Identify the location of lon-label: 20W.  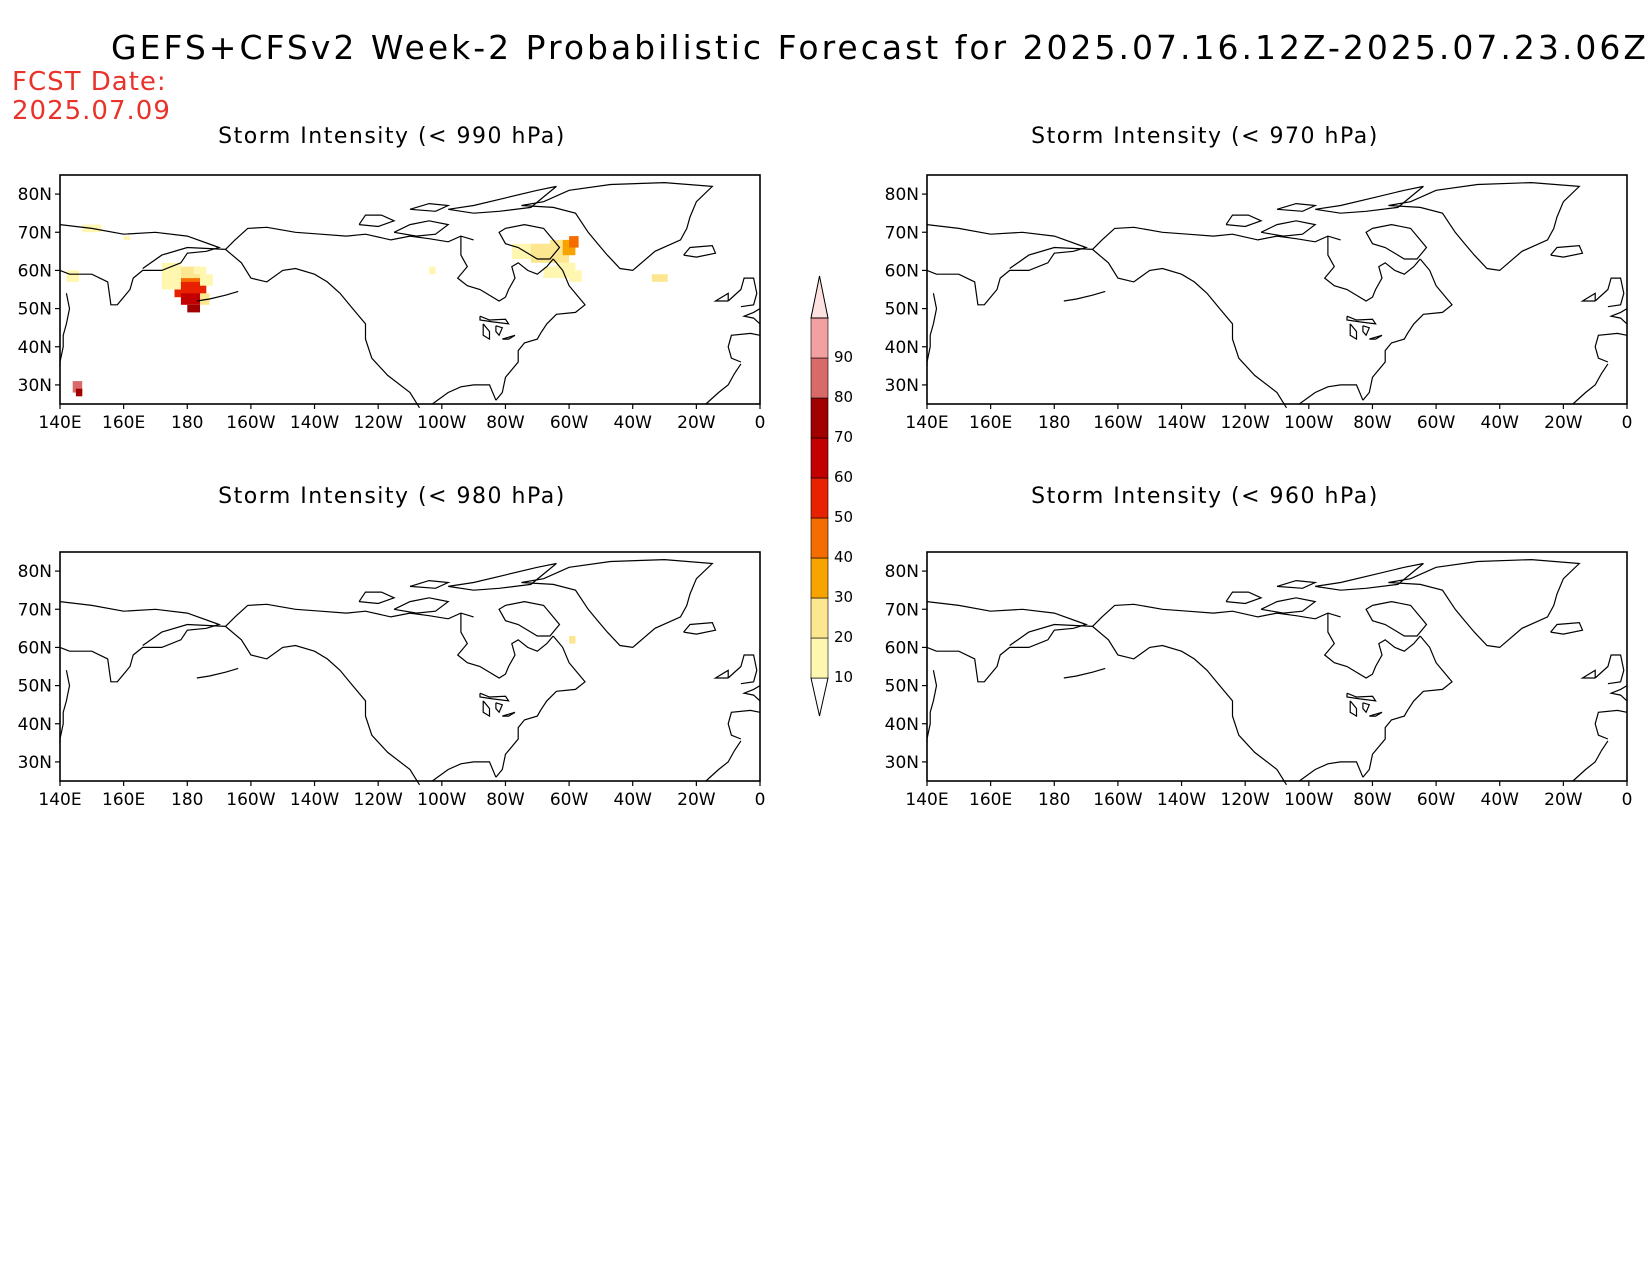
(696, 423).